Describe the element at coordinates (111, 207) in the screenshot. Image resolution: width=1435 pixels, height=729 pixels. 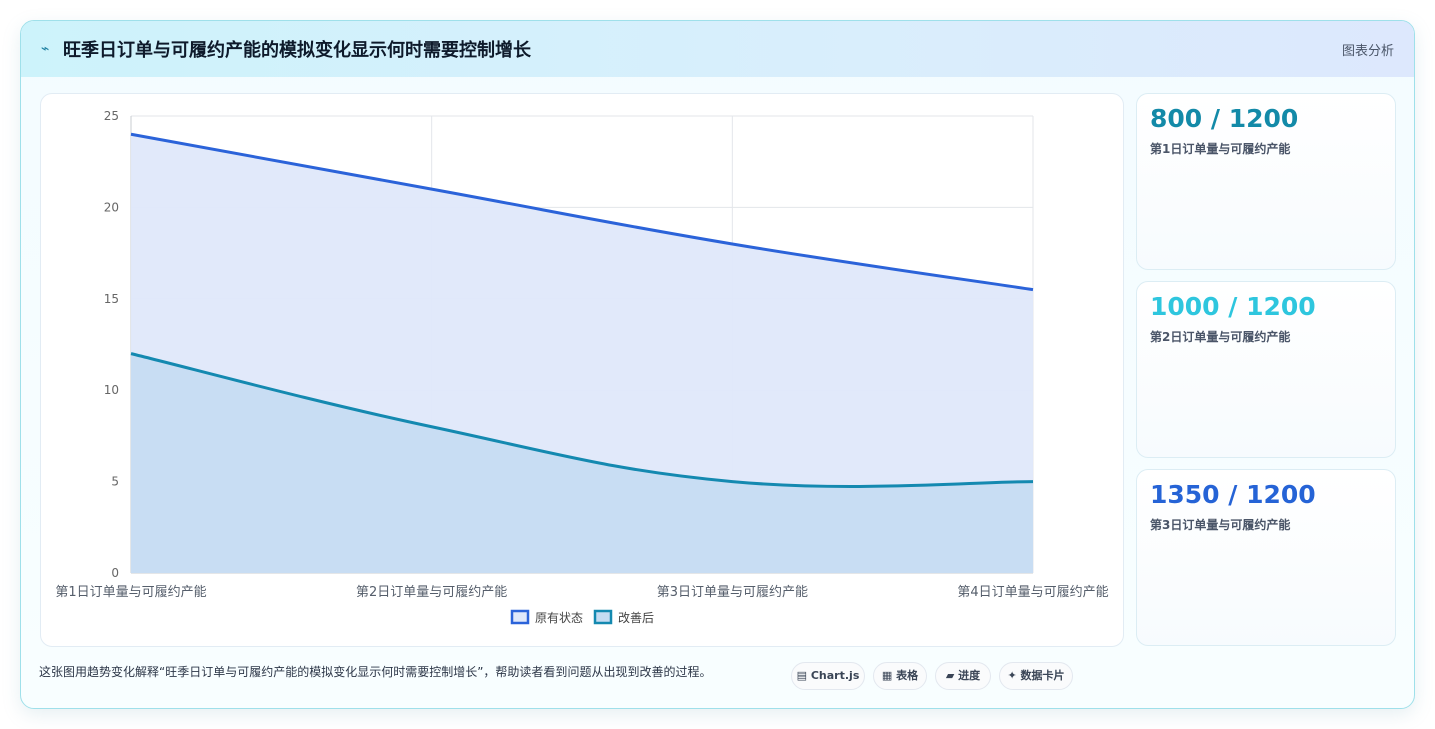
I see `y-tick-label: 20` at that location.